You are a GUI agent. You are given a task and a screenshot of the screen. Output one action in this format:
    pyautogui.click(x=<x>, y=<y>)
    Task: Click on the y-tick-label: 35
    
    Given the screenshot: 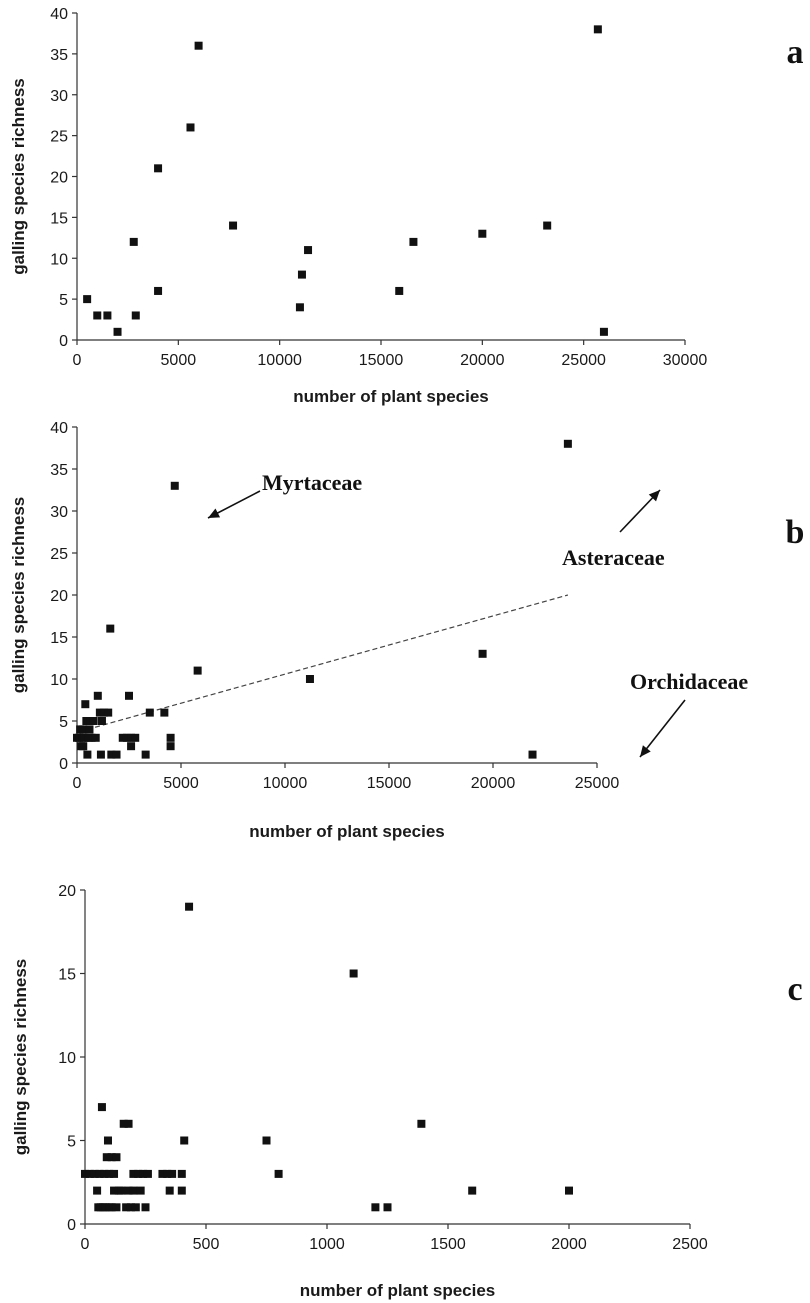 What is the action you would take?
    pyautogui.click(x=59, y=55)
    